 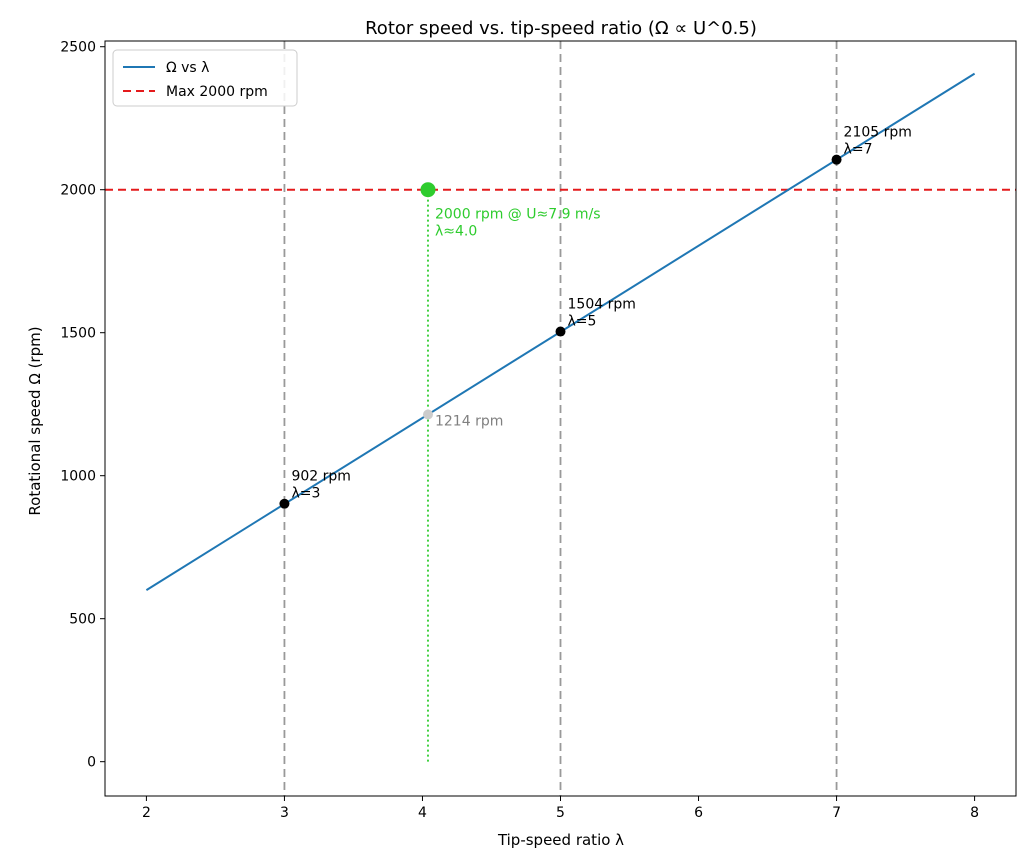 What do you see at coordinates (602, 313) in the screenshot?
I see `point-annotation: 1504 rpm λ=5` at bounding box center [602, 313].